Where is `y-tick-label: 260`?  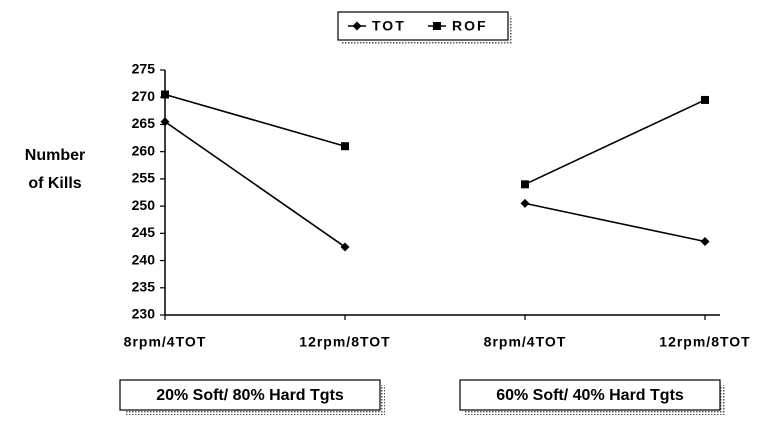
y-tick-label: 260 is located at coordinates (144, 150).